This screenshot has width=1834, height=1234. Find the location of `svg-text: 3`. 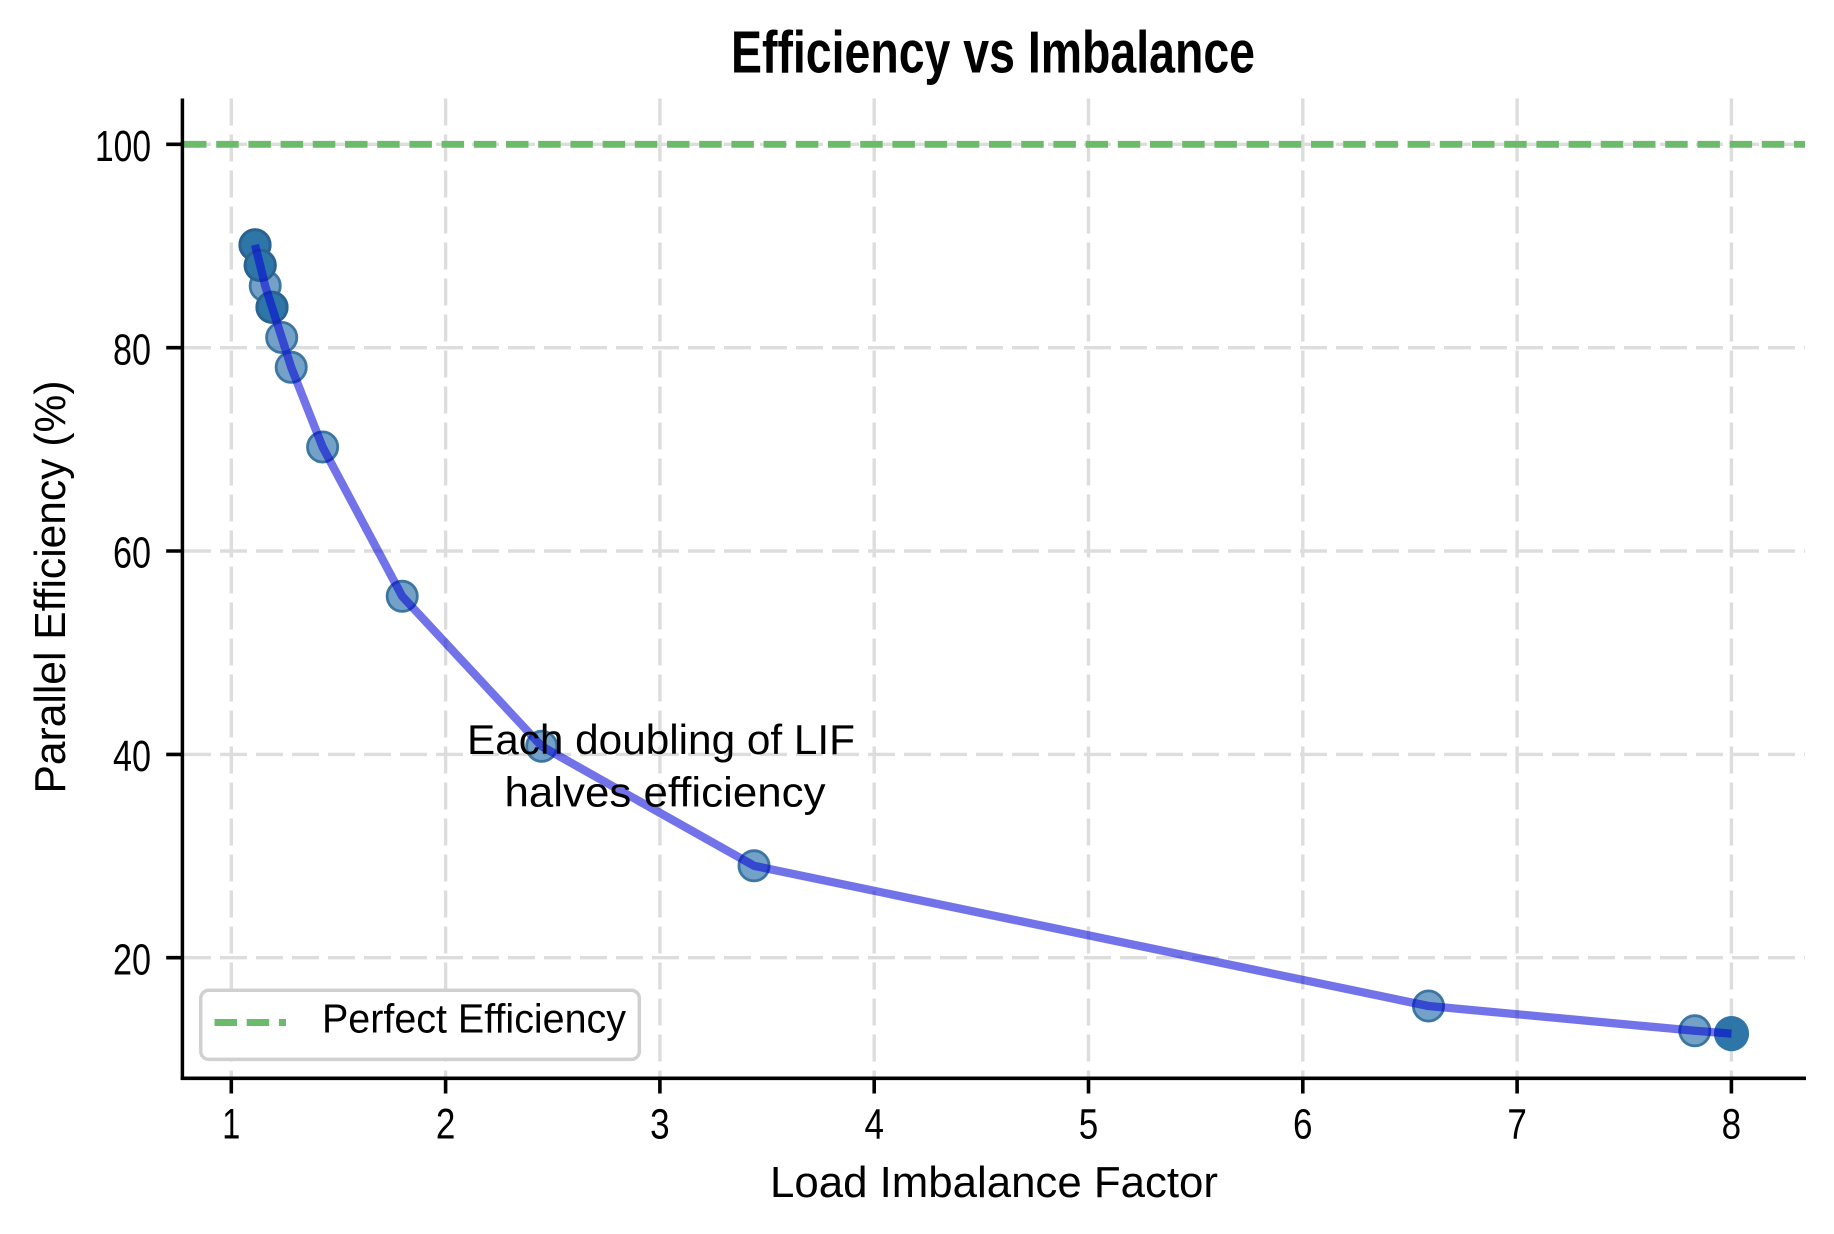

svg-text: 3 is located at coordinates (660, 1125).